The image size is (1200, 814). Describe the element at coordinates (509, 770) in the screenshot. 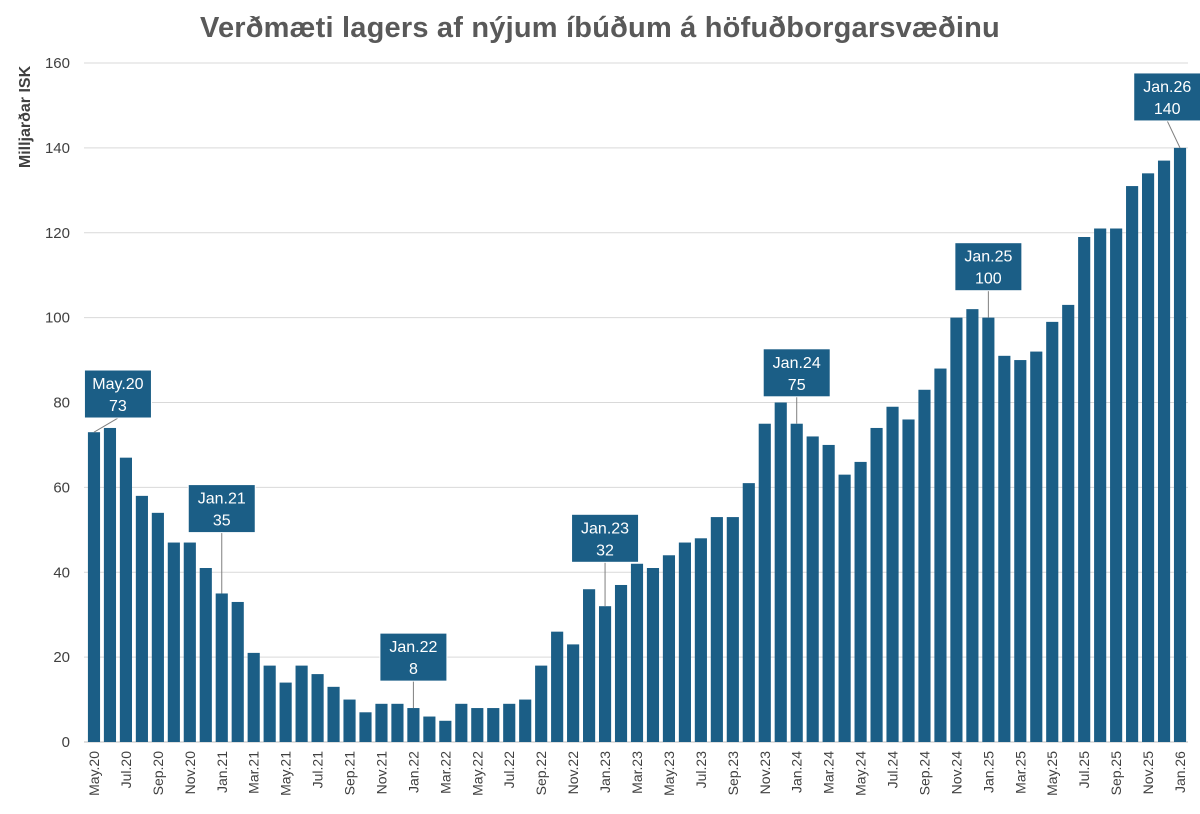

I see `x-tick-label: Jul.22` at that location.